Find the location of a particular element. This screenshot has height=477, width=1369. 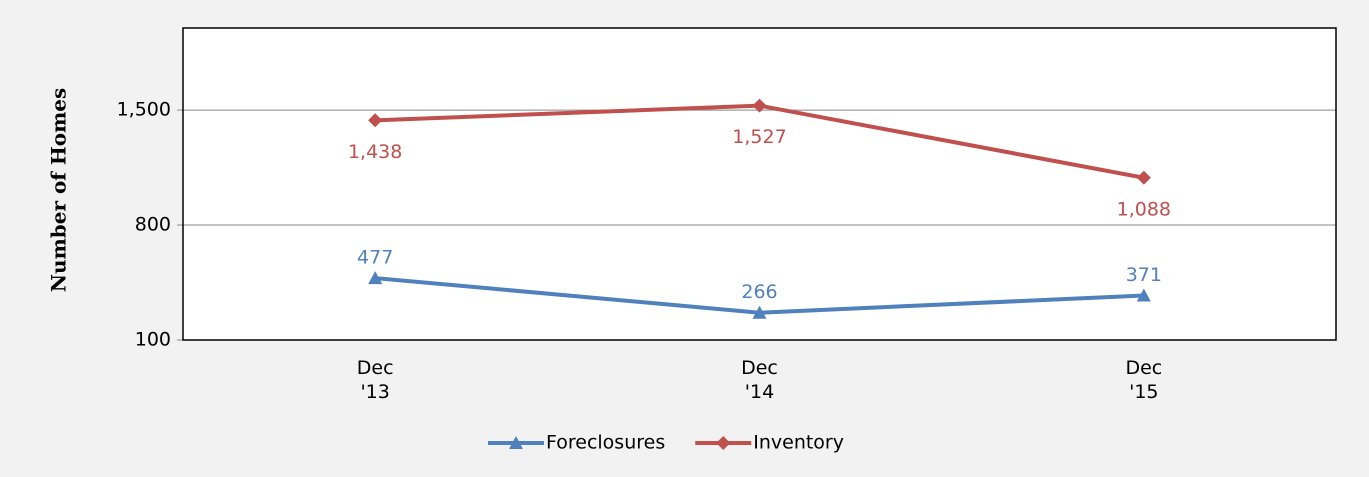

data-label: 1,088 is located at coordinates (1144, 209).